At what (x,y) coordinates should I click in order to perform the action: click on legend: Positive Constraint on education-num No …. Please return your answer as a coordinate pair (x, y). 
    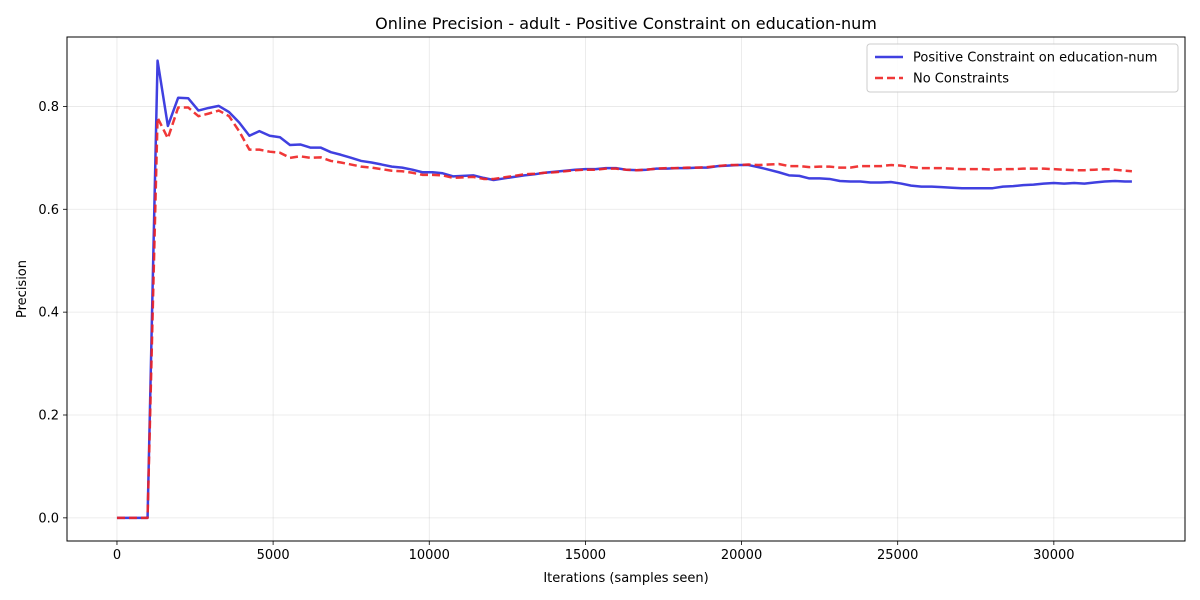
    Looking at the image, I should click on (1022, 68).